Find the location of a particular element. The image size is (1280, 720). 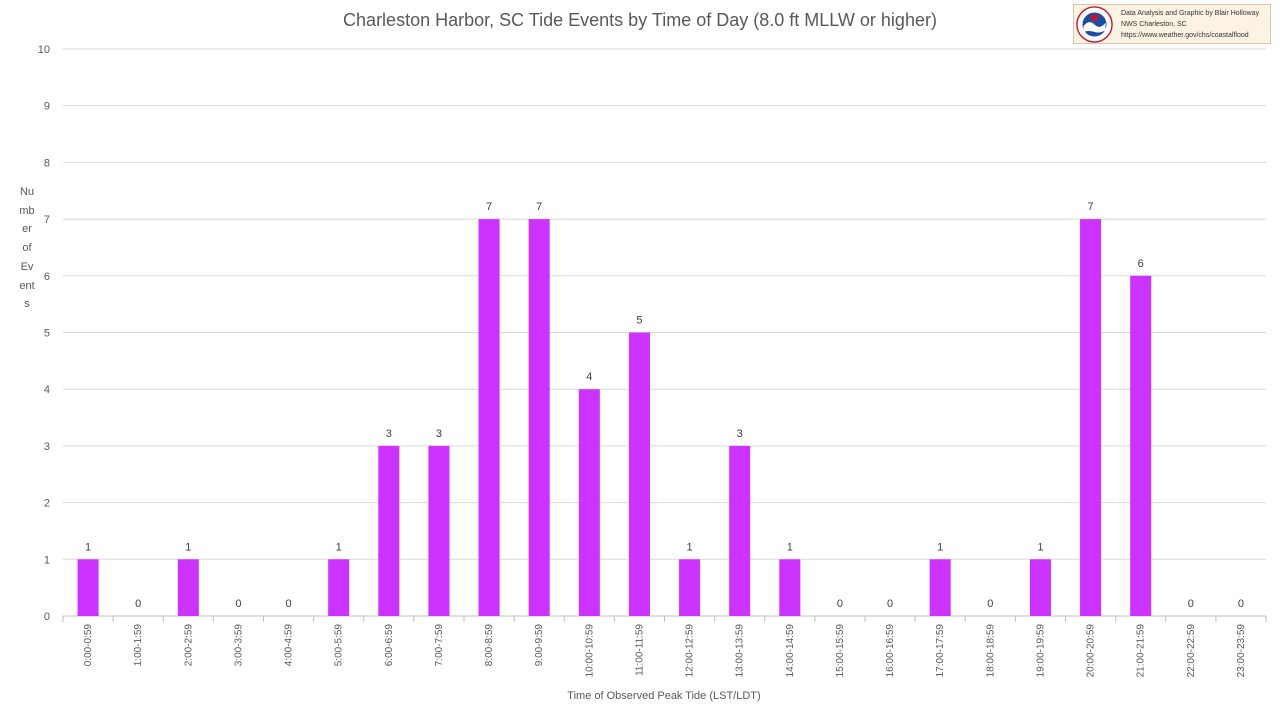

x-tick-label: 20:00-20:59 is located at coordinates (1091, 651).